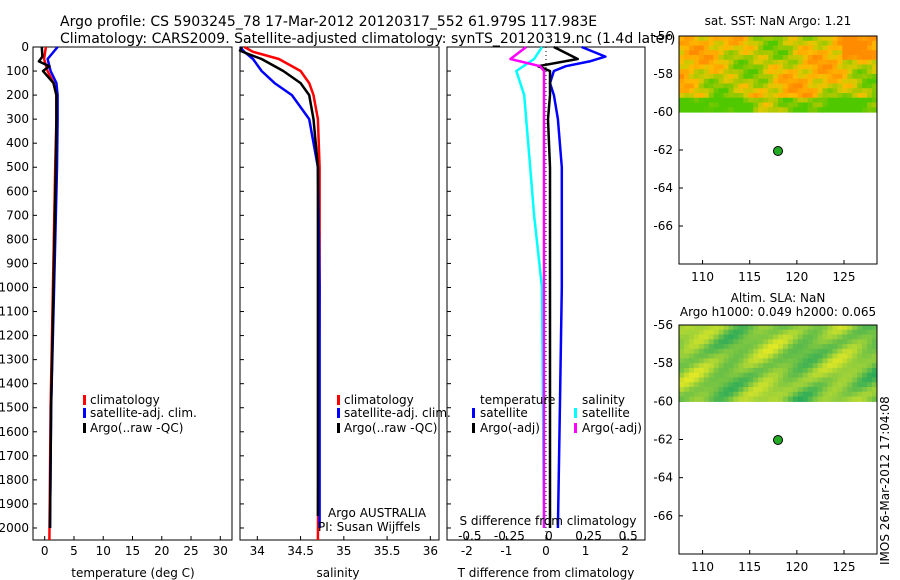  Describe the element at coordinates (387, 551) in the screenshot. I see `x-tick-label: 35.5` at that location.